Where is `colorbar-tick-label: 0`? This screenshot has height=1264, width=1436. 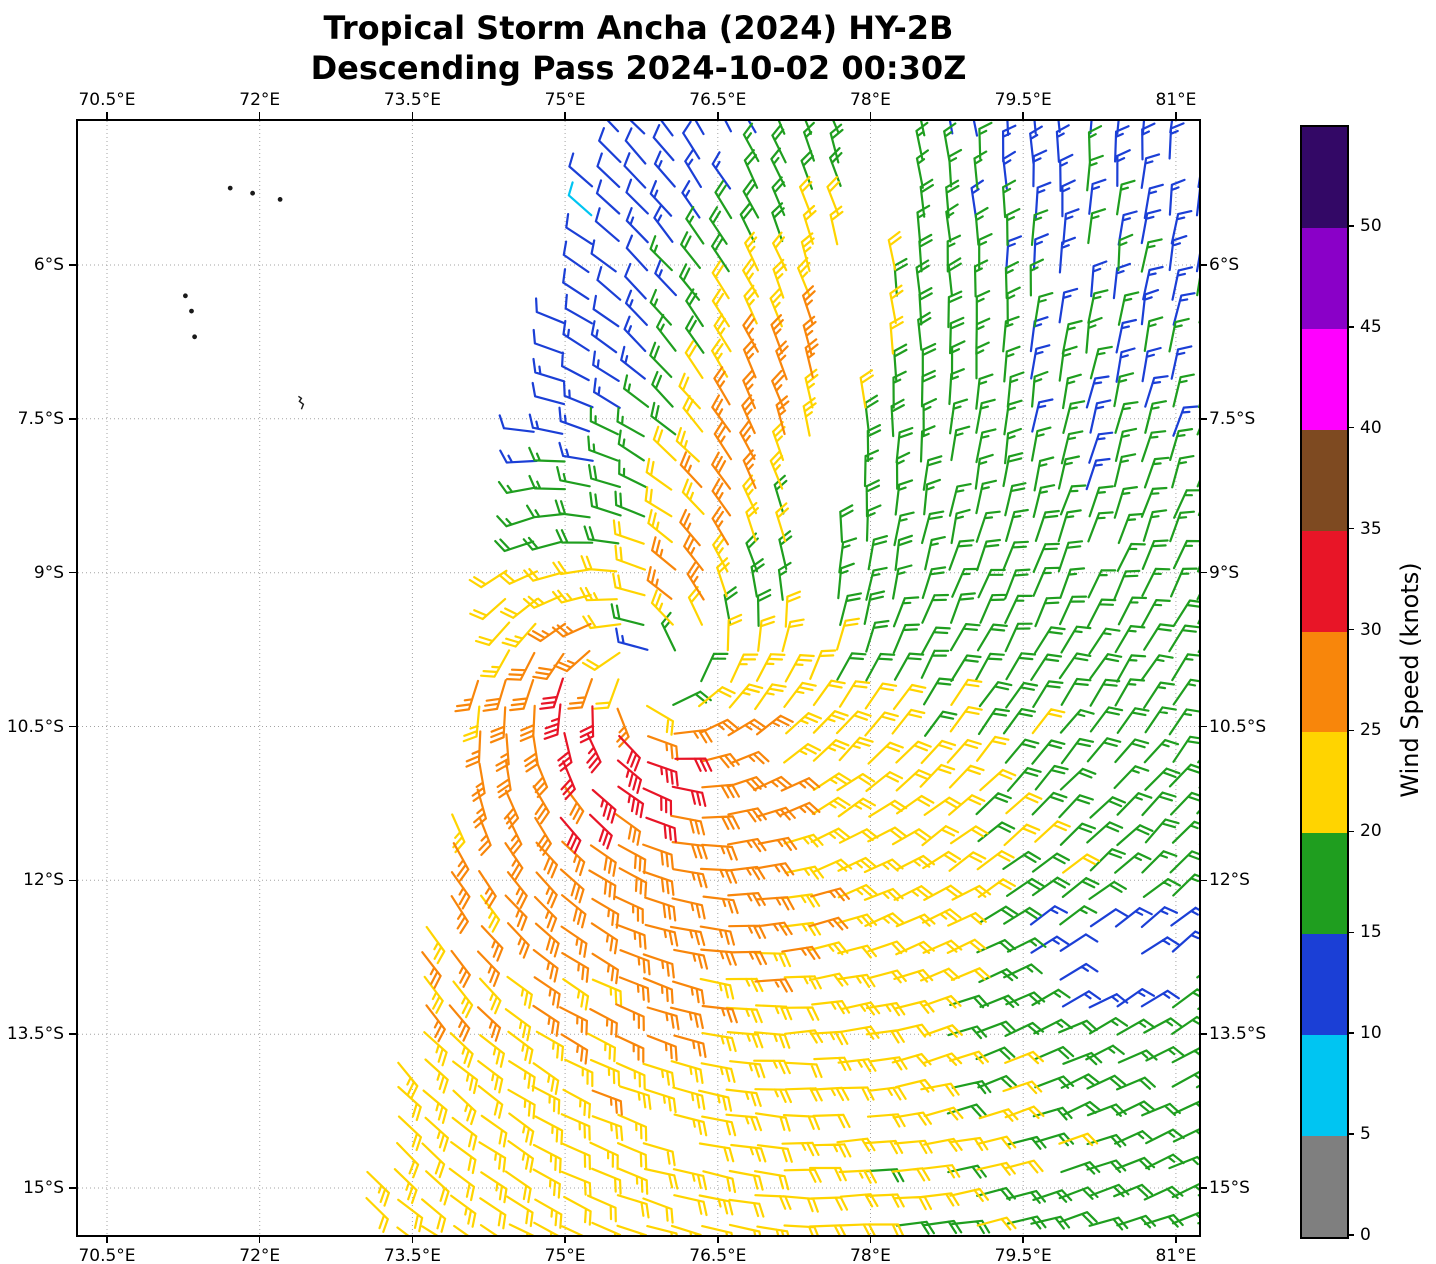 colorbar-tick-label: 0 is located at coordinates (1365, 1235).